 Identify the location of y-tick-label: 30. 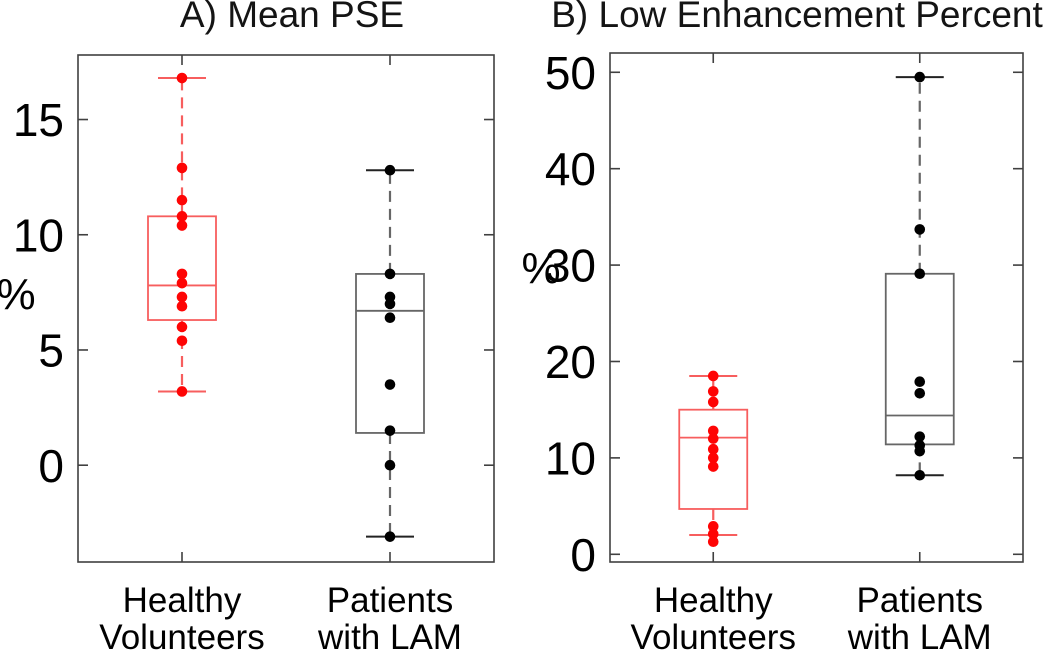
(570, 266).